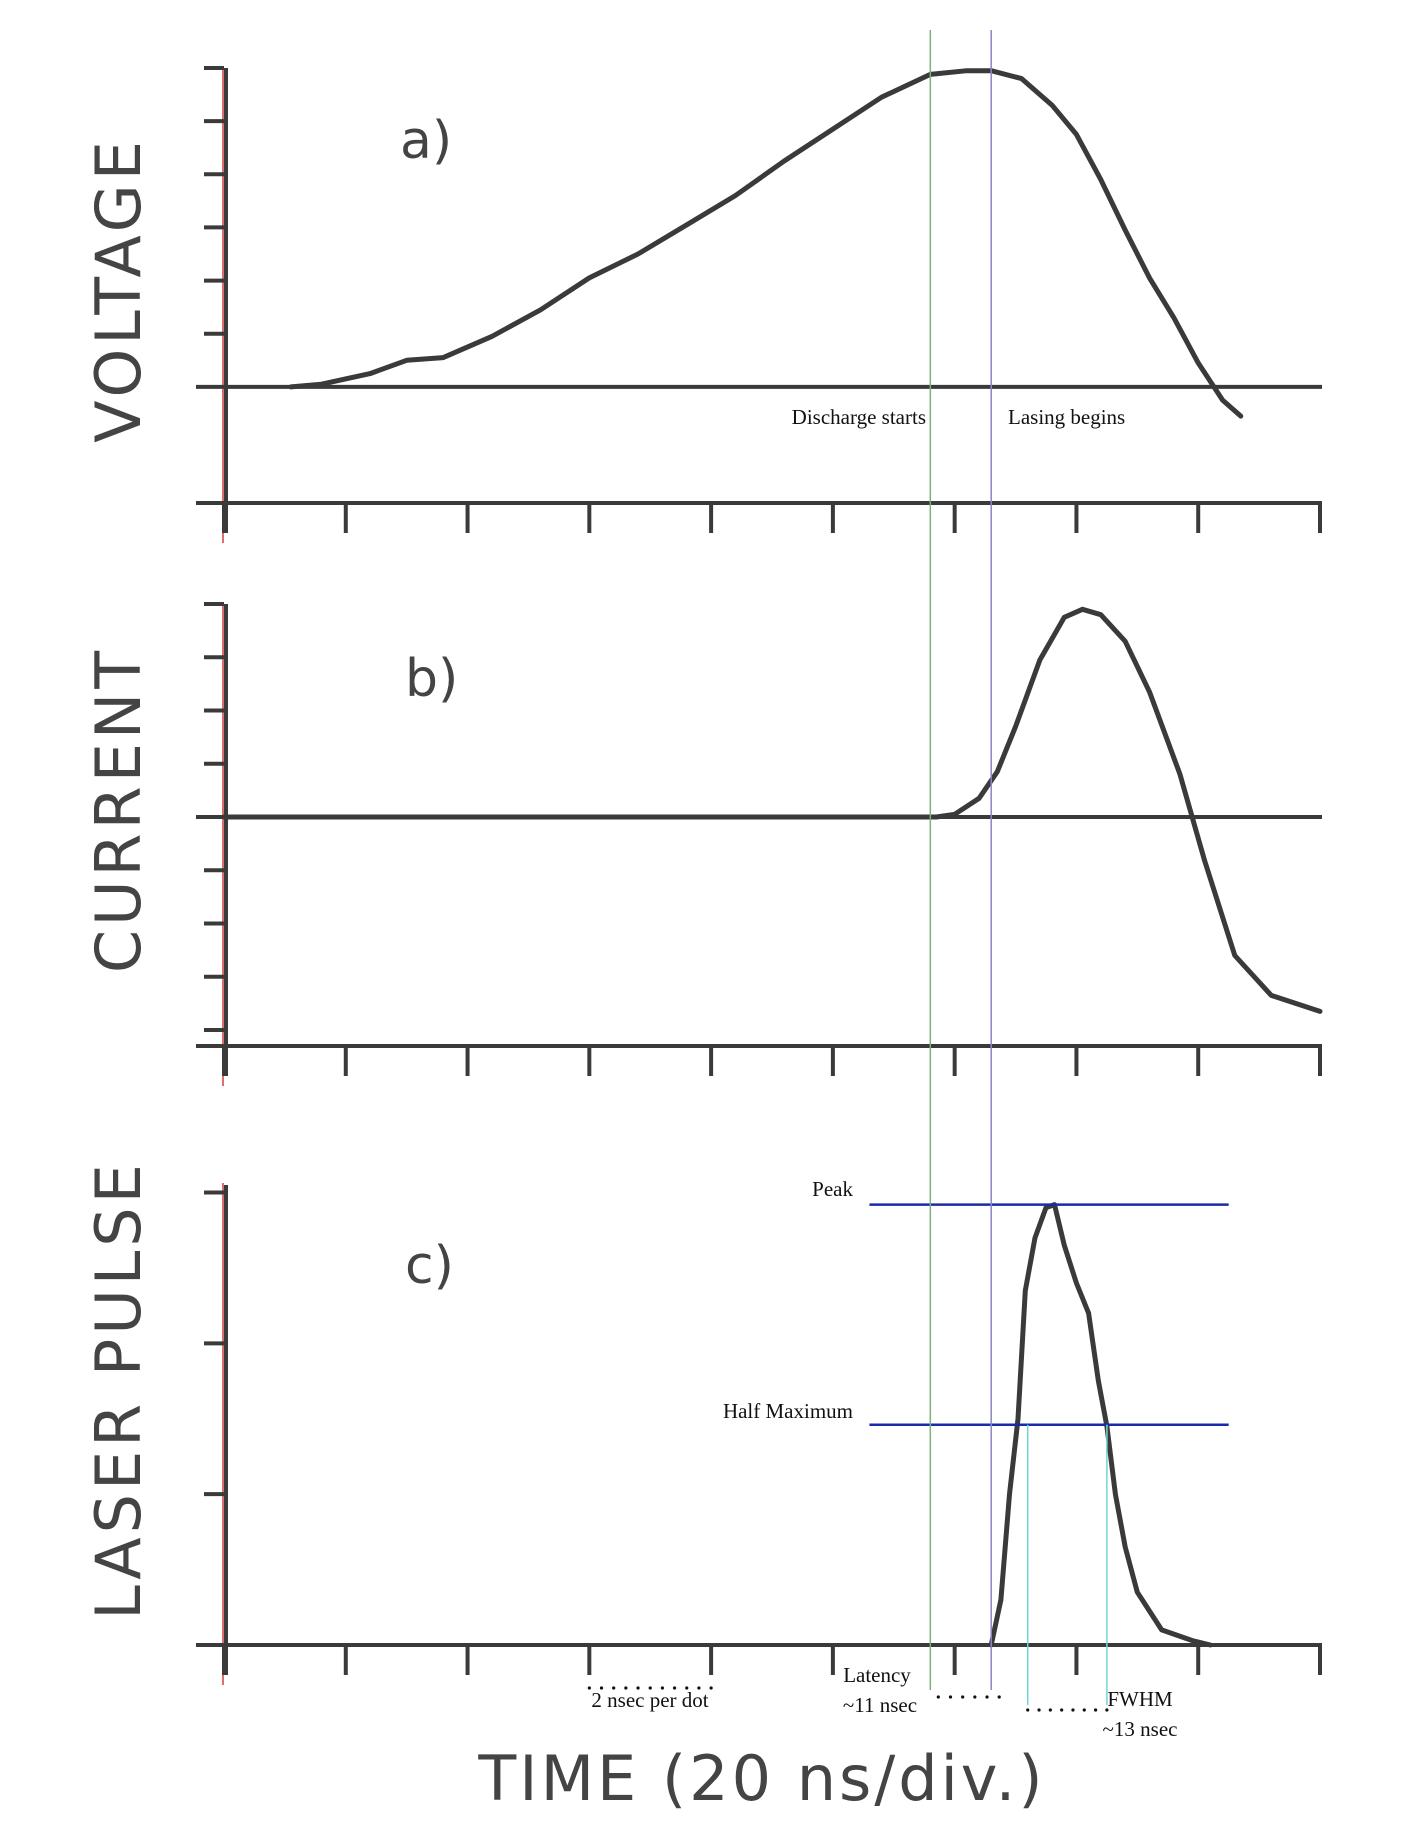 Image resolution: width=1401 pixels, height=1827 pixels. What do you see at coordinates (649, 1700) in the screenshot?
I see `annotation-dot-scale: 2 nsec per dot` at bounding box center [649, 1700].